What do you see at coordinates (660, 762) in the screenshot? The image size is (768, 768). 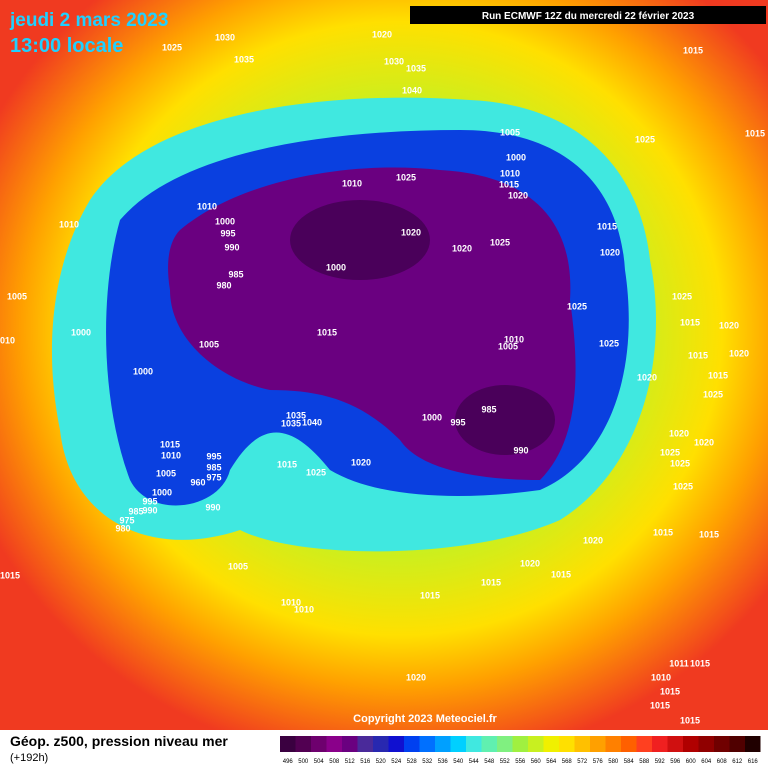 I see `colorbar-label: 592` at bounding box center [660, 762].